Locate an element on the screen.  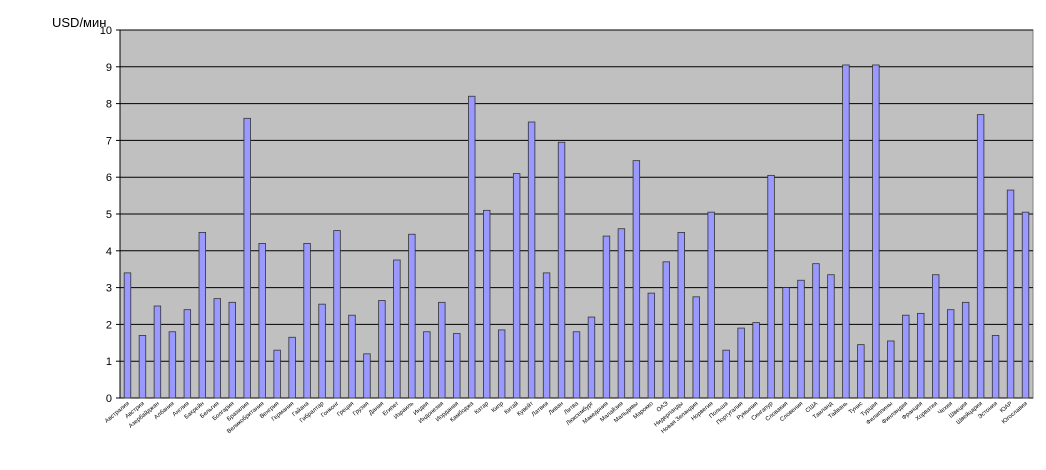
y-tick-label: 0 is located at coordinates (109, 399).